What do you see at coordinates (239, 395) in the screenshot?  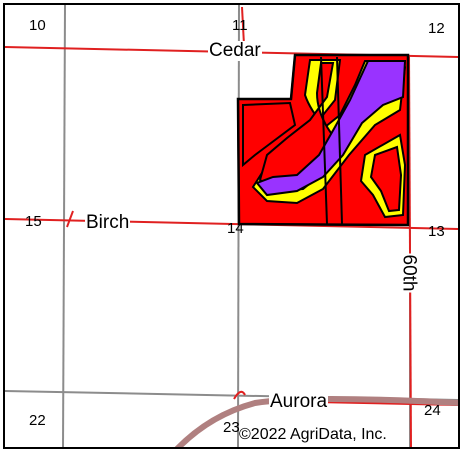 I see `road-curve` at bounding box center [239, 395].